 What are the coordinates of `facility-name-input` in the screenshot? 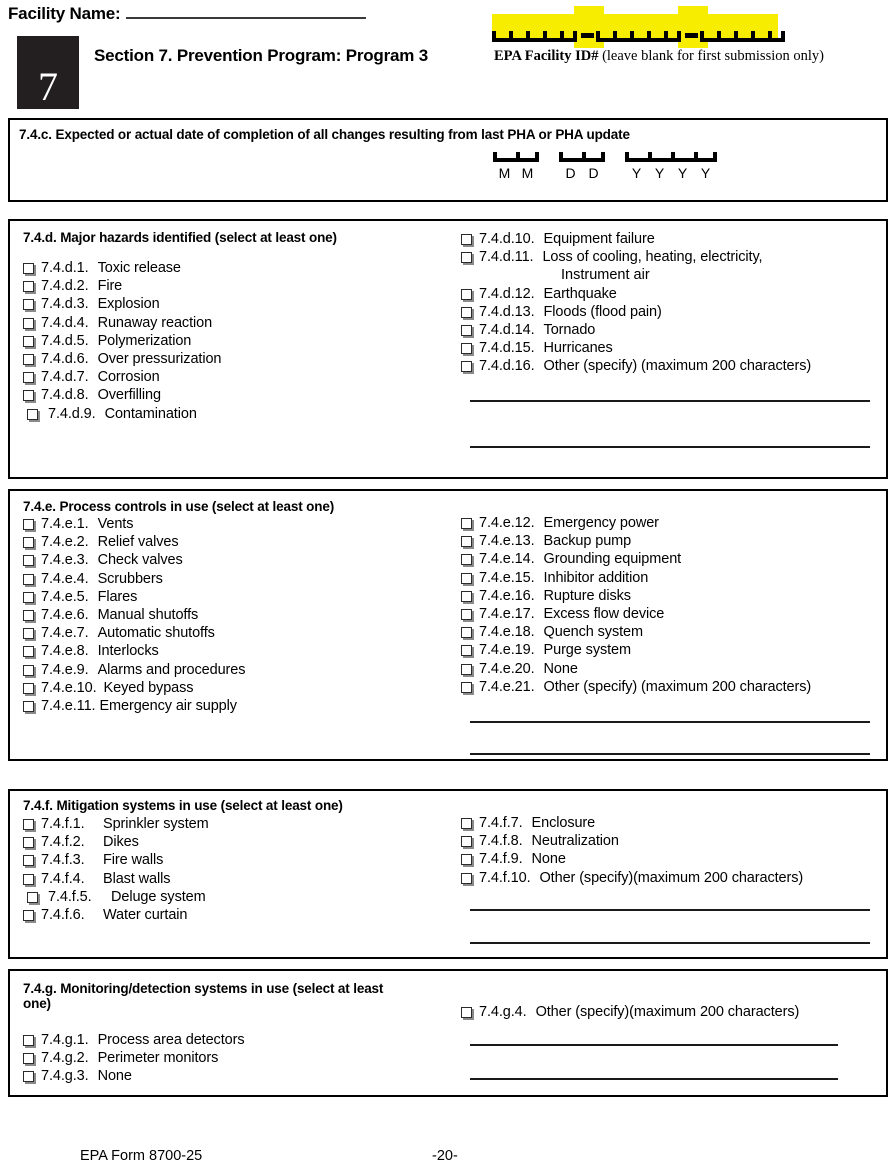 It's located at (246, 12).